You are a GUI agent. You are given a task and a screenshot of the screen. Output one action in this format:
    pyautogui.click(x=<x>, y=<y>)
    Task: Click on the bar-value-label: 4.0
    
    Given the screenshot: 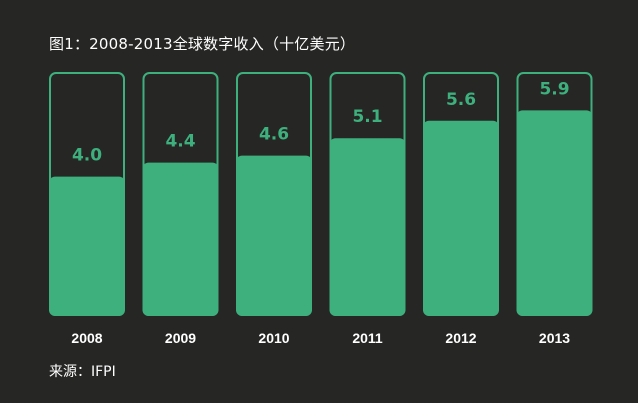 What is the action you would take?
    pyautogui.click(x=87, y=156)
    